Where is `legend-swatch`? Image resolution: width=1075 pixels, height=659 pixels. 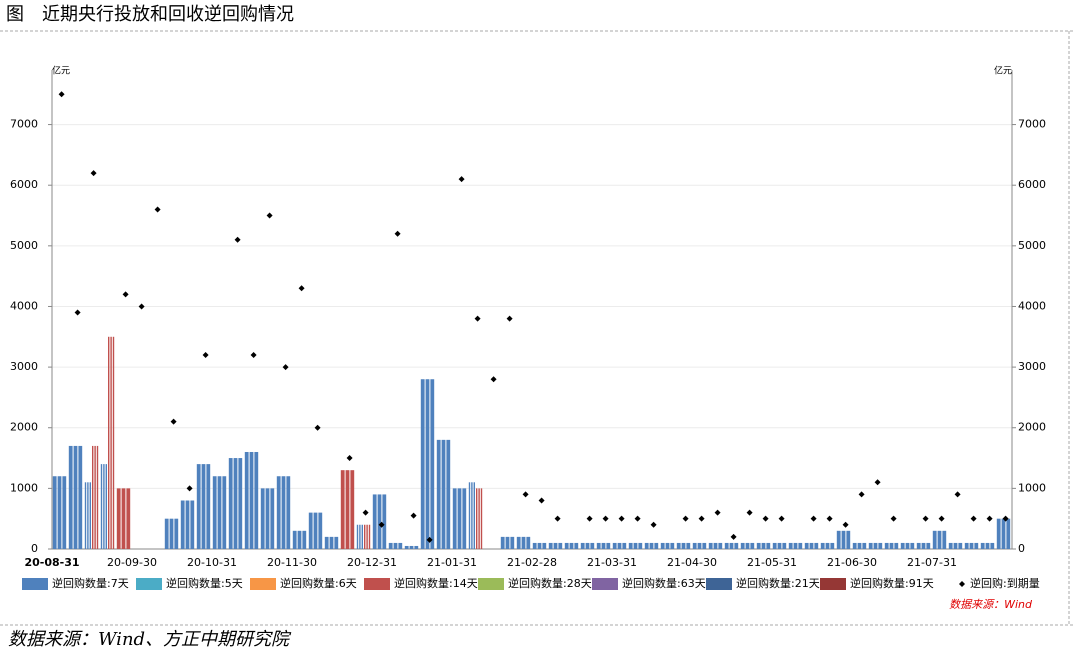 legend-swatch is located at coordinates (149, 584).